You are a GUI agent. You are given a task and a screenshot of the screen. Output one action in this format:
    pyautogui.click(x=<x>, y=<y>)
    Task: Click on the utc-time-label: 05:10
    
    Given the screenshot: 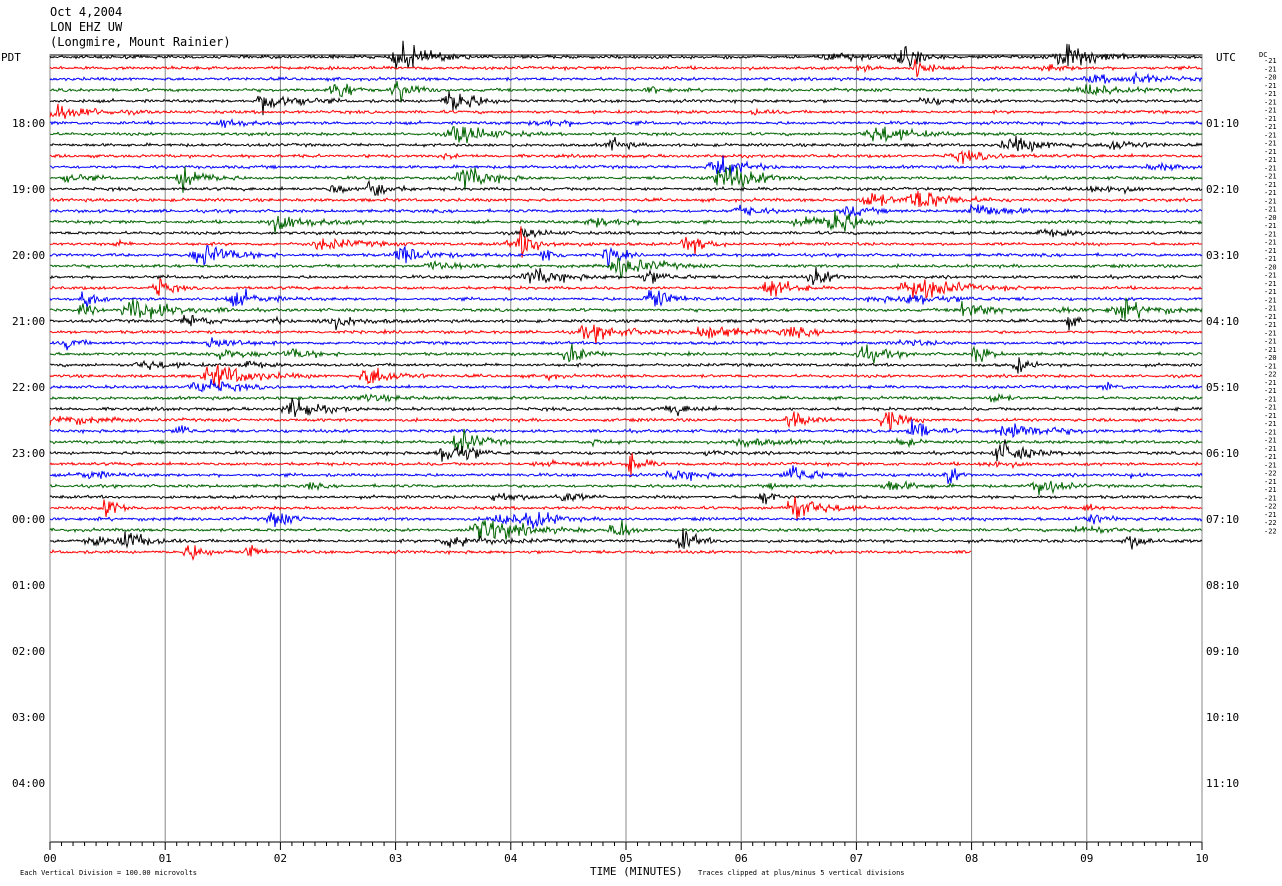 What is the action you would take?
    pyautogui.click(x=1222, y=387)
    